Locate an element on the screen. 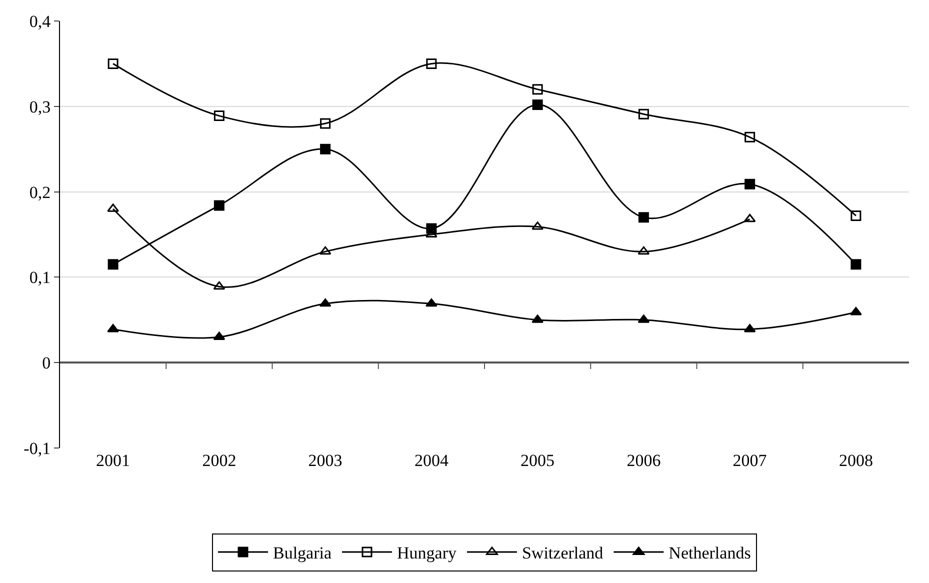  legend-label: Netherlands is located at coordinates (709, 553).